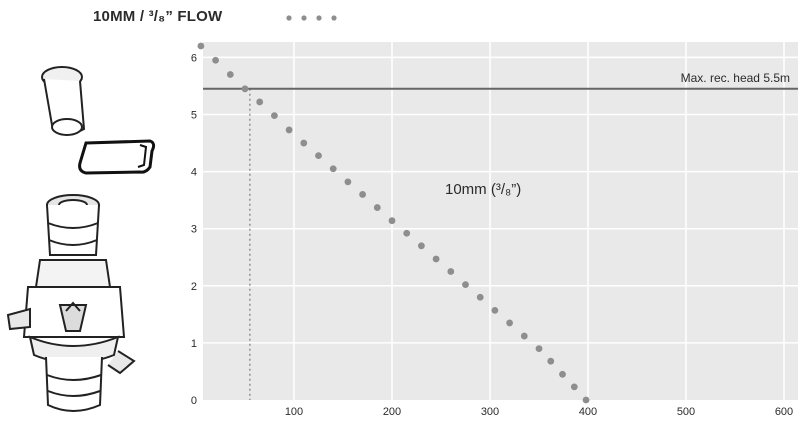  I want to click on x-tick-label: 600, so click(784, 412).